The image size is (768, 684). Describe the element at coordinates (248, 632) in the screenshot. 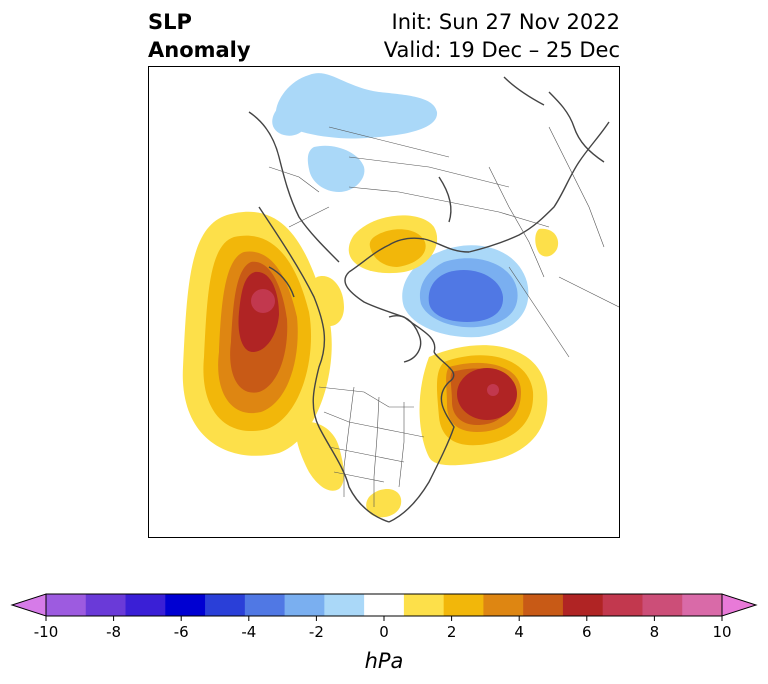

I see `colorbar-tick-label: -4` at that location.